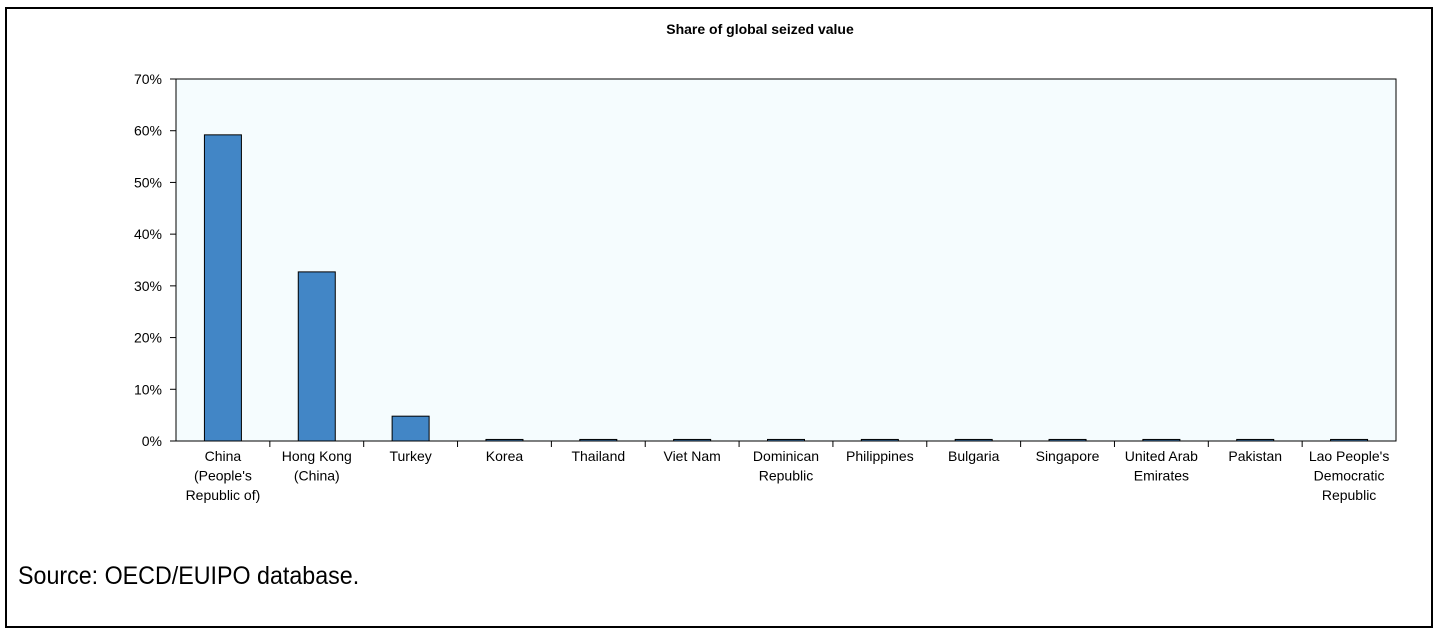  I want to click on x-tick-label: Thailand, so click(598, 456).